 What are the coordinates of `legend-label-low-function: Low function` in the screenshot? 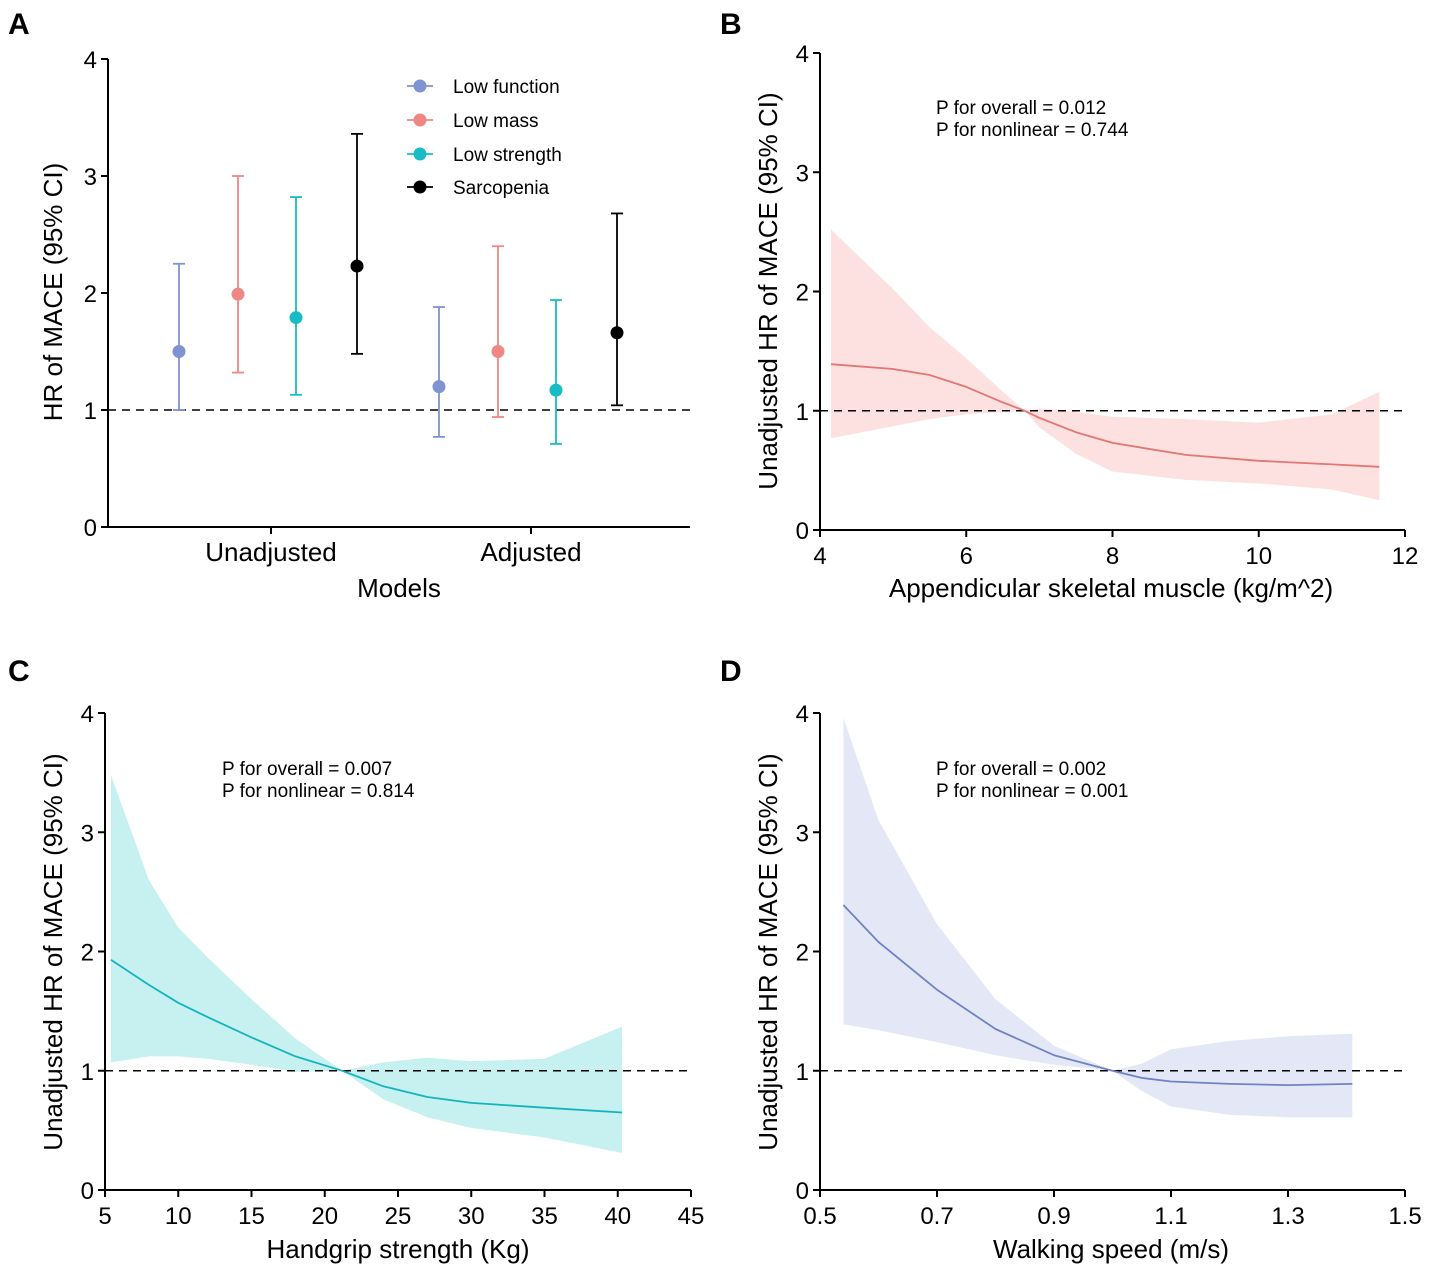 It's located at (506, 87).